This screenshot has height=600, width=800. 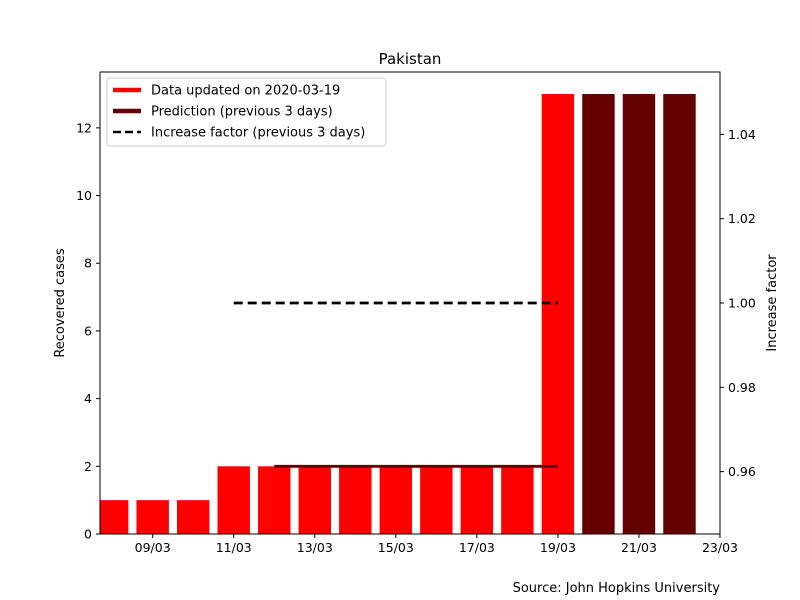 What do you see at coordinates (558, 547) in the screenshot?
I see `x-tick-label: 19/03` at bounding box center [558, 547].